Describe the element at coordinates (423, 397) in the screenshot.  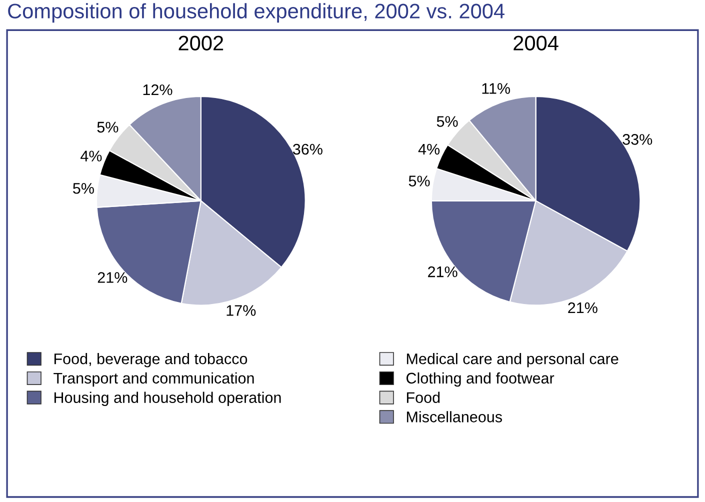
I see `legend-label: Food` at that location.